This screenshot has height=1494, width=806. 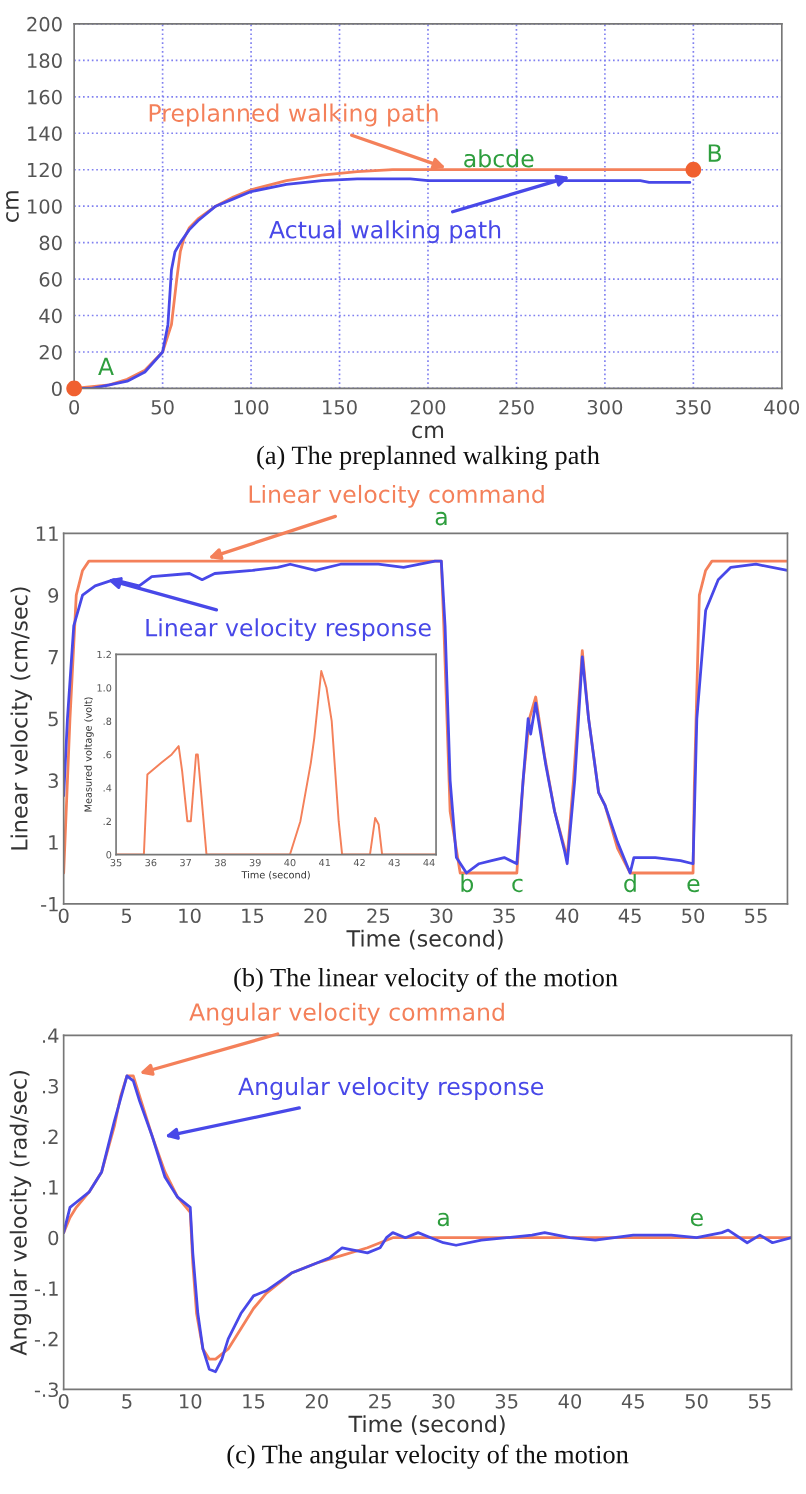 What do you see at coordinates (46, 1390) in the screenshot?
I see `y-tick-label: -.3` at bounding box center [46, 1390].